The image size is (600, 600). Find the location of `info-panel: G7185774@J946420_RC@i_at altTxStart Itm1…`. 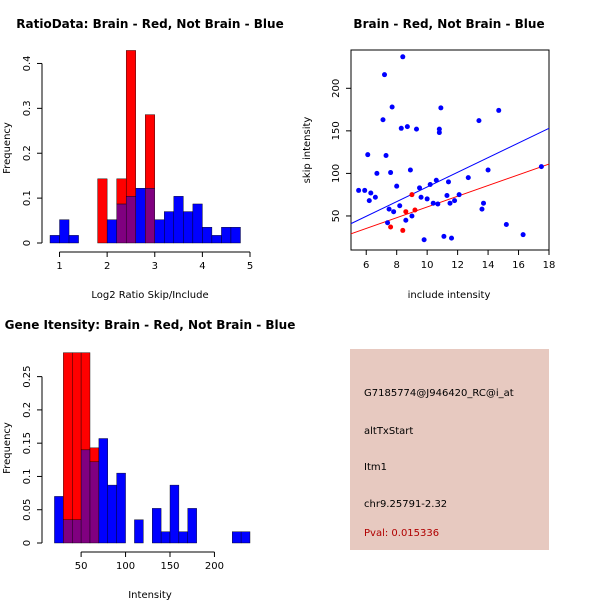

info-panel: G7185774@J946420_RC@i_at altTxStart Itm1… is located at coordinates (449, 449).